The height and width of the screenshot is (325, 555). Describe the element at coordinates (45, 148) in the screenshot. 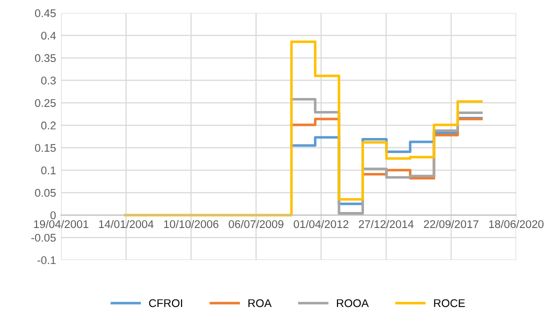

I see `y-tick-label: 0.15` at that location.